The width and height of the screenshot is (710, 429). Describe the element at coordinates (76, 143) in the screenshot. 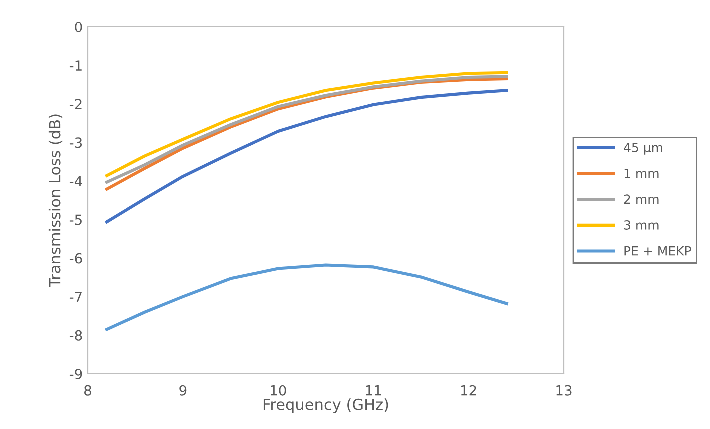

I see `y-tick-label: -3` at that location.